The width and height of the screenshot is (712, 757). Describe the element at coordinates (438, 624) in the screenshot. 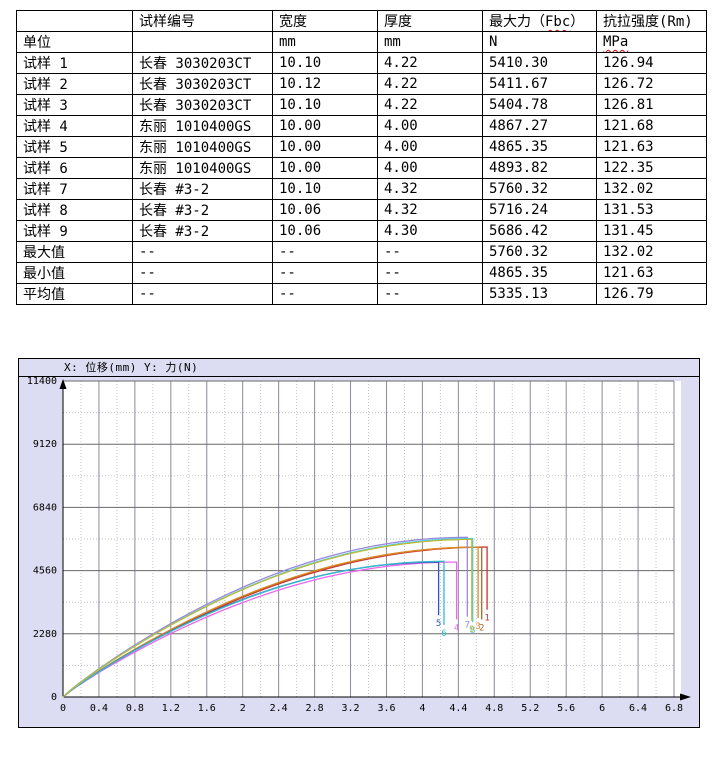

I see `curve-label-5: 5` at that location.